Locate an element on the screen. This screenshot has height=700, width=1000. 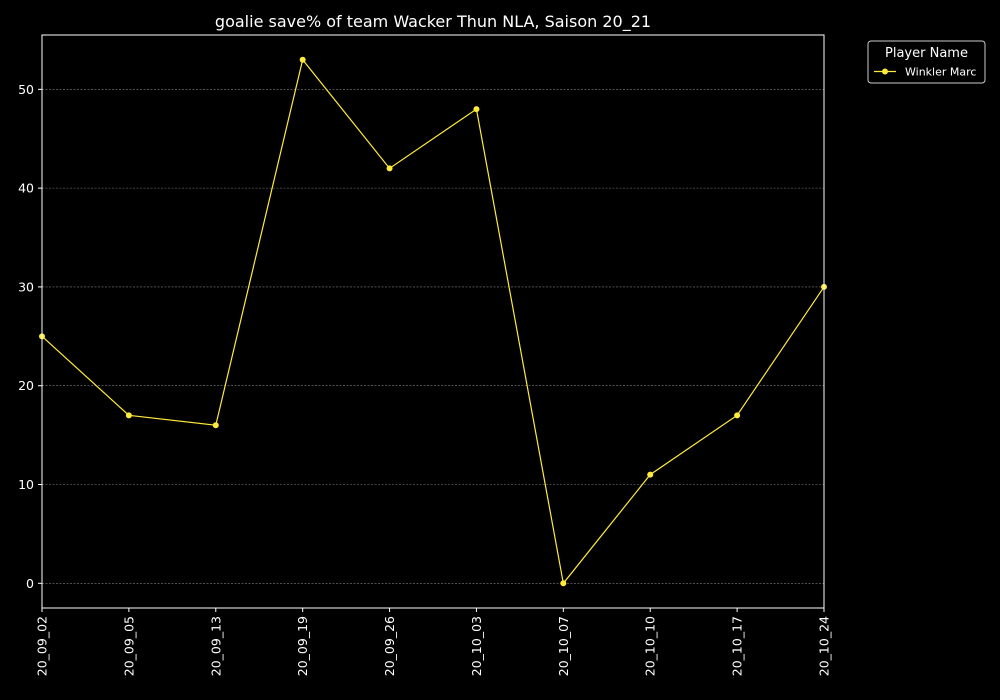
x-tick-label: 20_09_26 is located at coordinates (389, 646).